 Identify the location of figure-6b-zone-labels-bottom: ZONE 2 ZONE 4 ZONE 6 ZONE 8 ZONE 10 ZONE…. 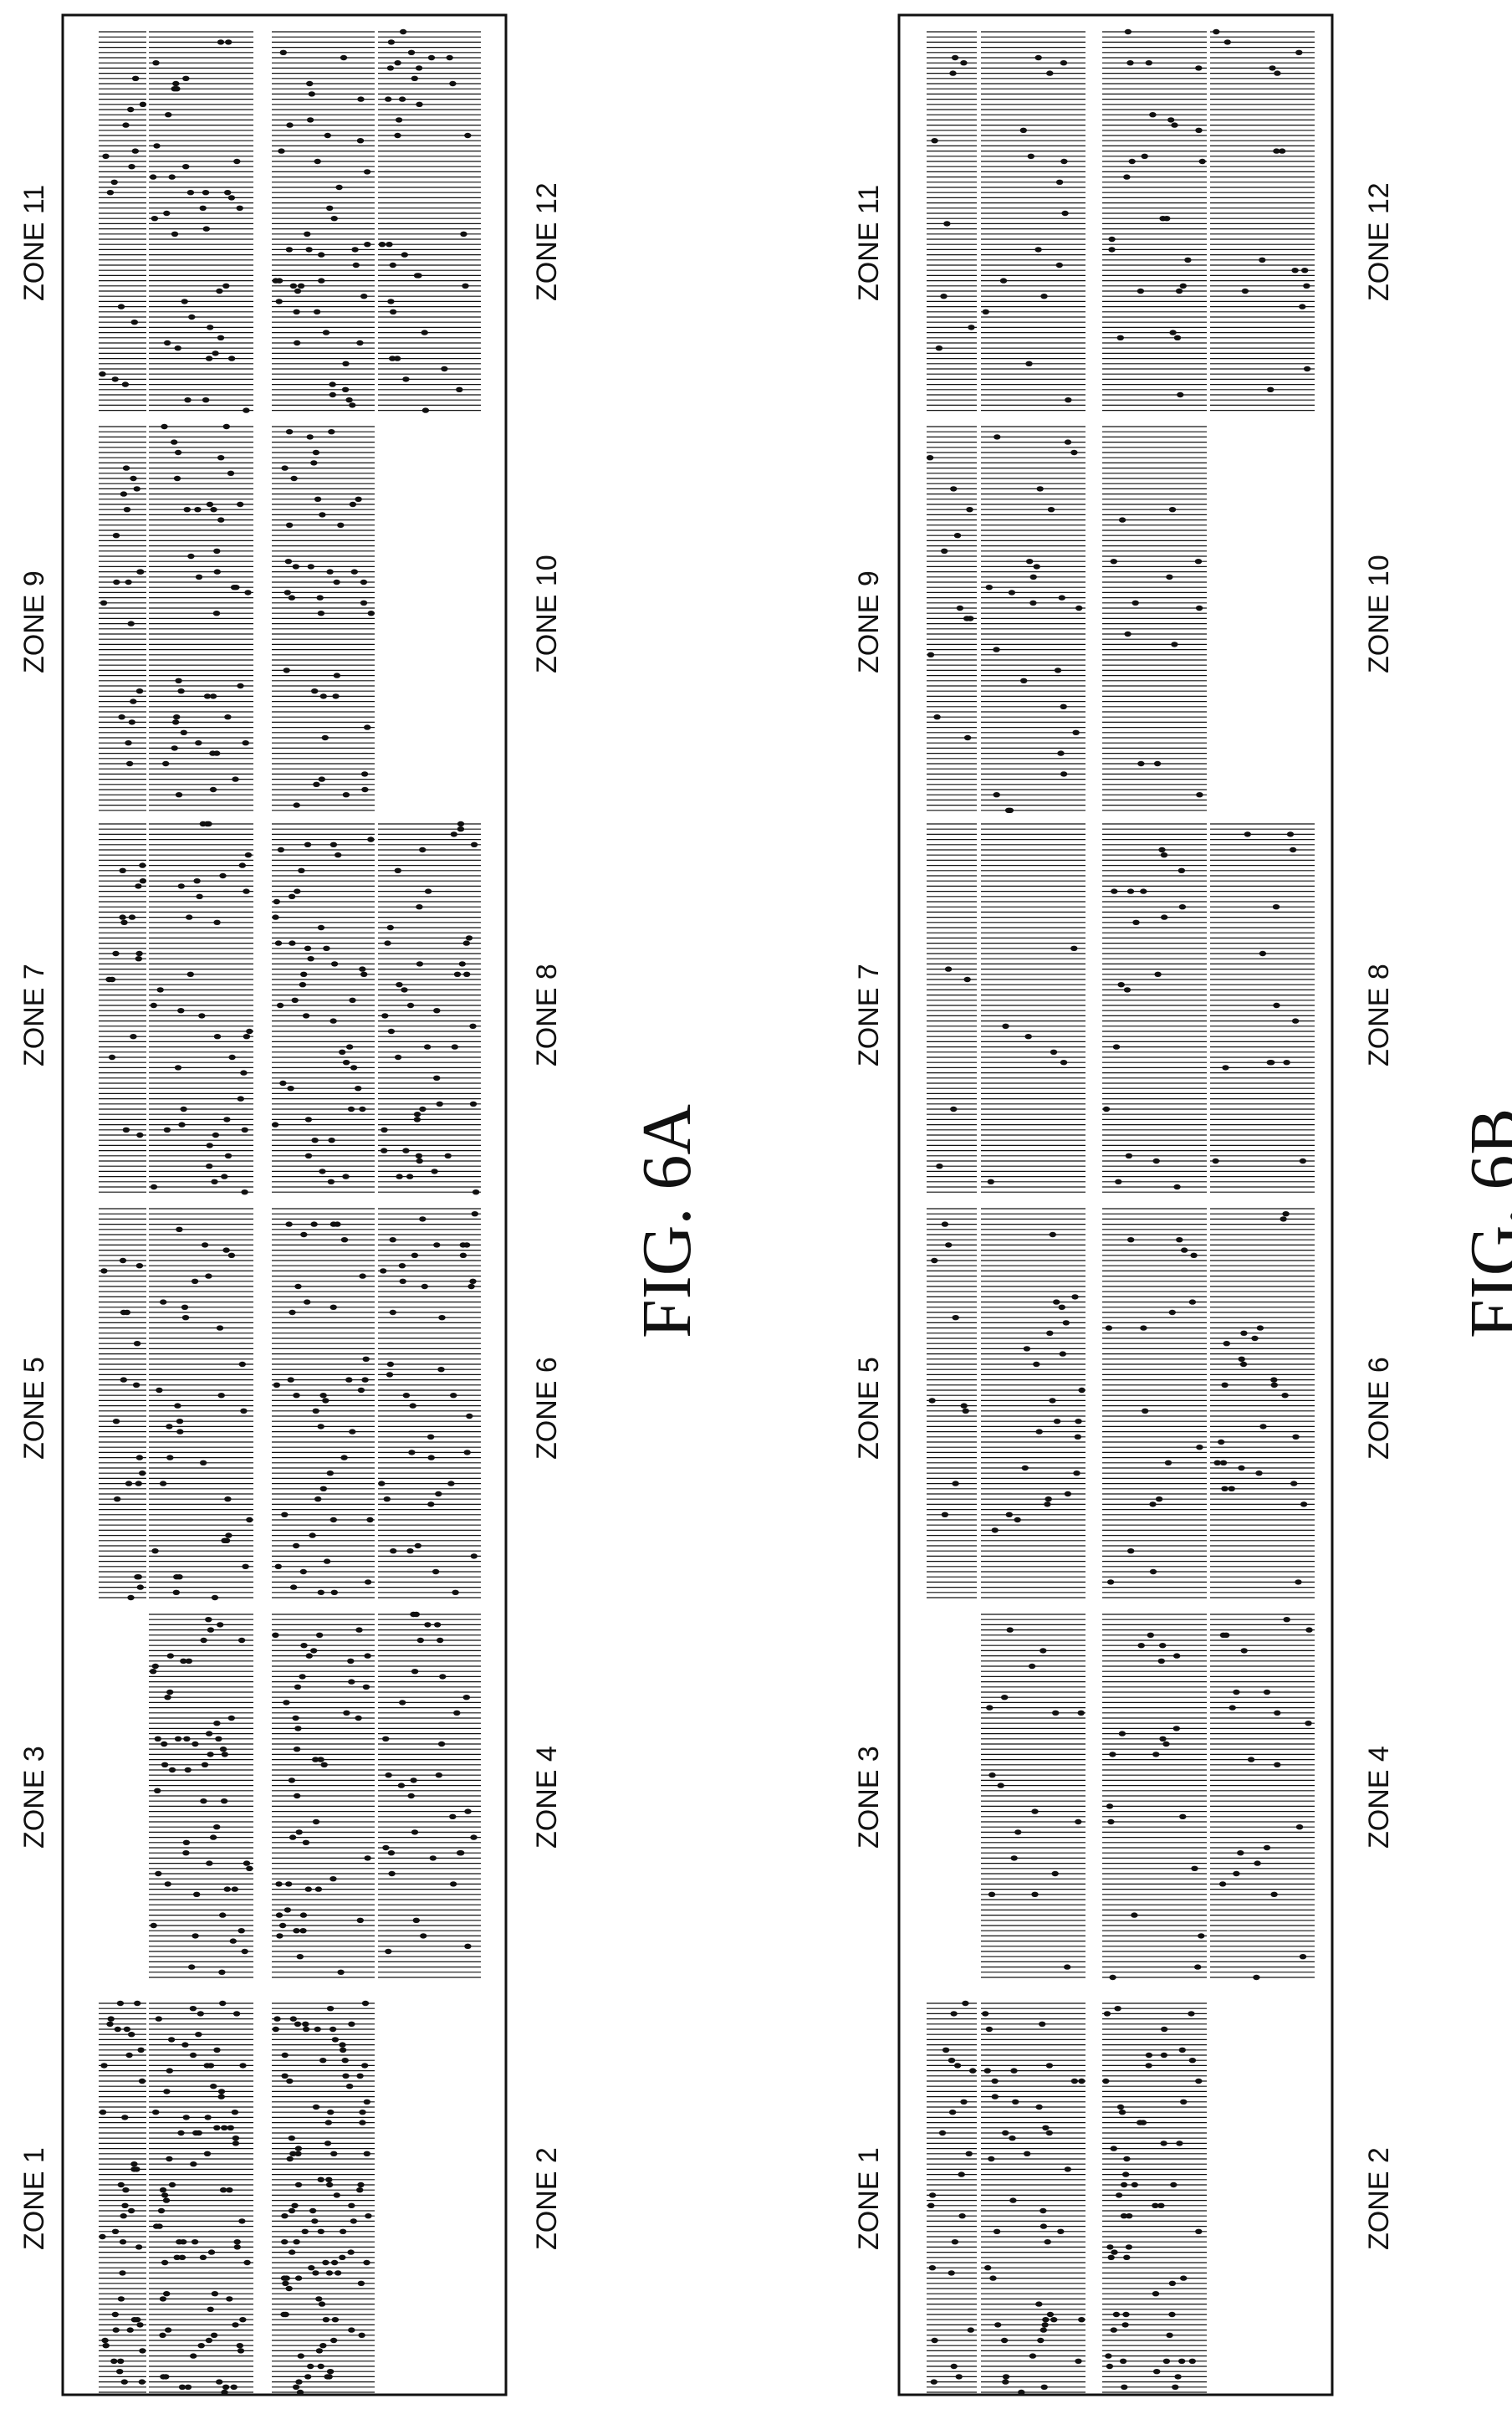
(1379, 1216).